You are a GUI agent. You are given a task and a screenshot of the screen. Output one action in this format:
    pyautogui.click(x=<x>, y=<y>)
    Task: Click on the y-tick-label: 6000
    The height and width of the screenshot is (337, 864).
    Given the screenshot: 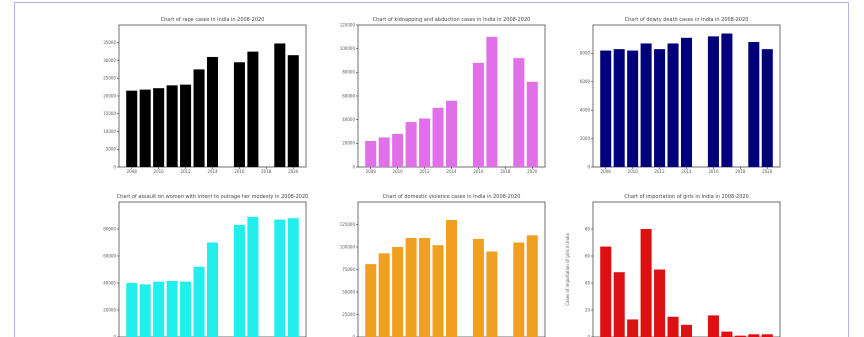 What is the action you would take?
    pyautogui.click(x=585, y=81)
    